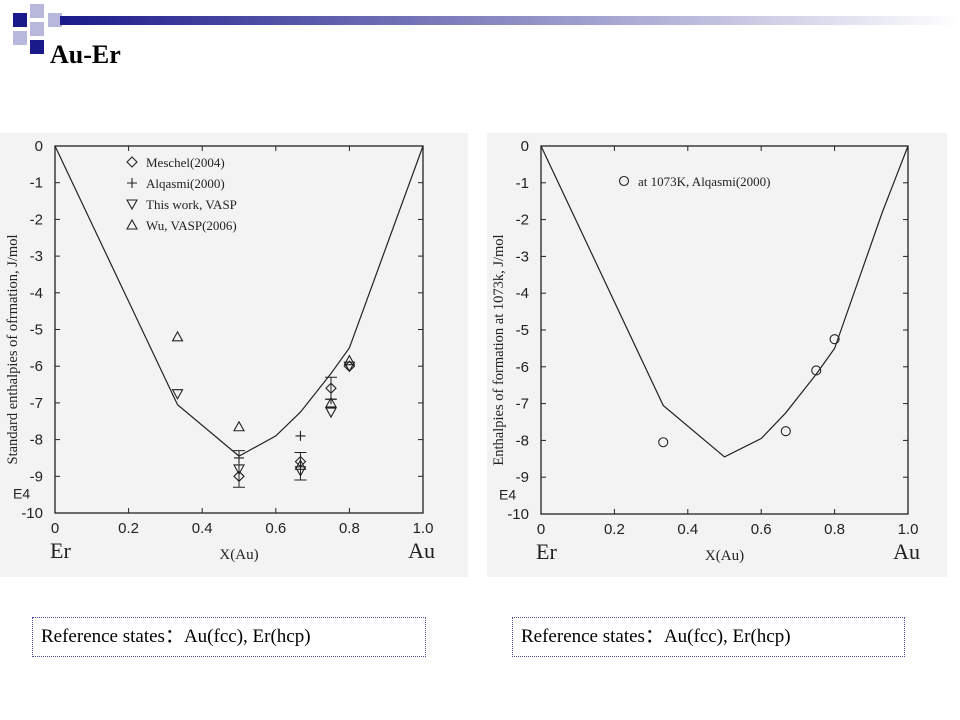  Describe the element at coordinates (522, 477) in the screenshot. I see `chart1-y-tick-label: -9` at that location.